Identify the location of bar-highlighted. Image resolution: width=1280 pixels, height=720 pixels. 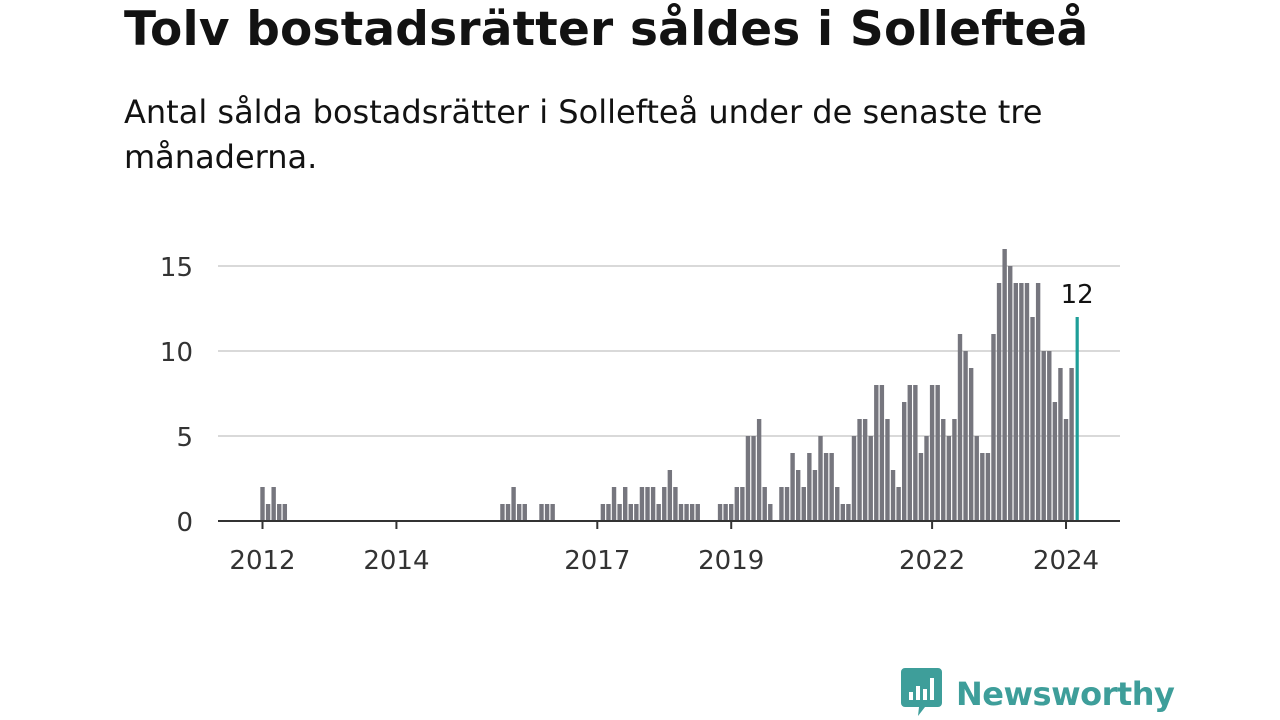
(1077, 419).